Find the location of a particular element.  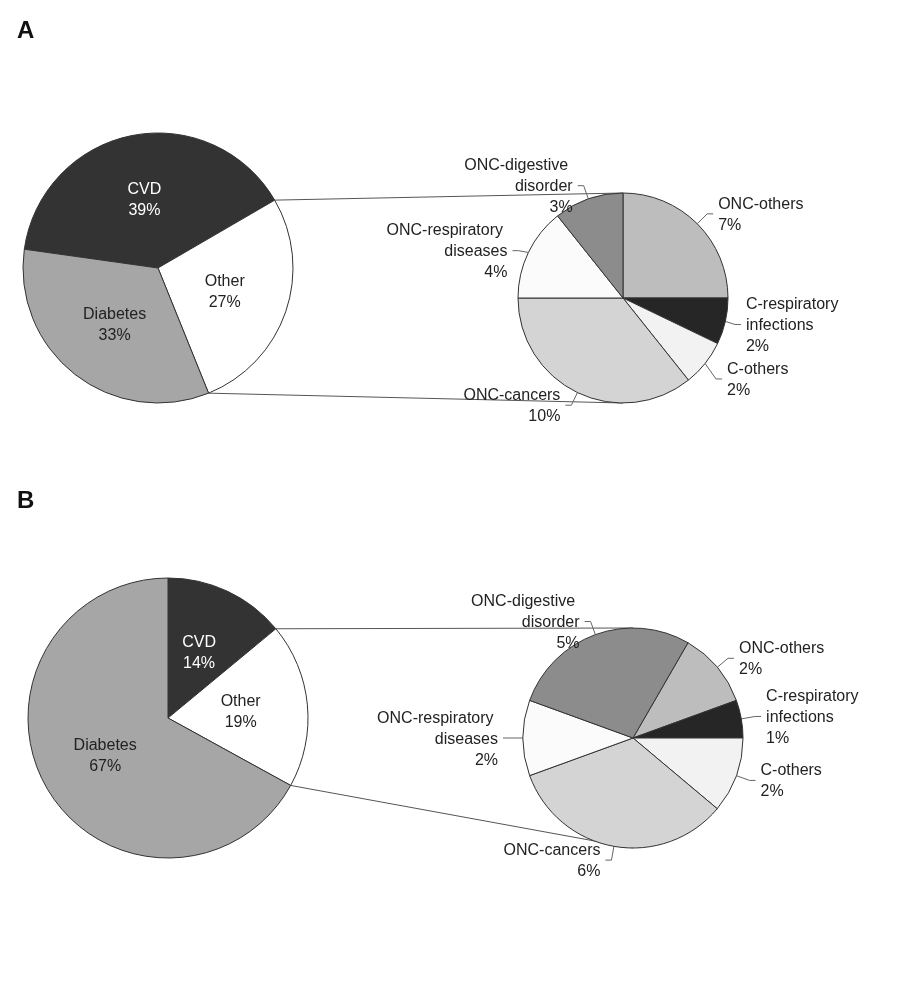

data-label: 1% is located at coordinates (778, 737).